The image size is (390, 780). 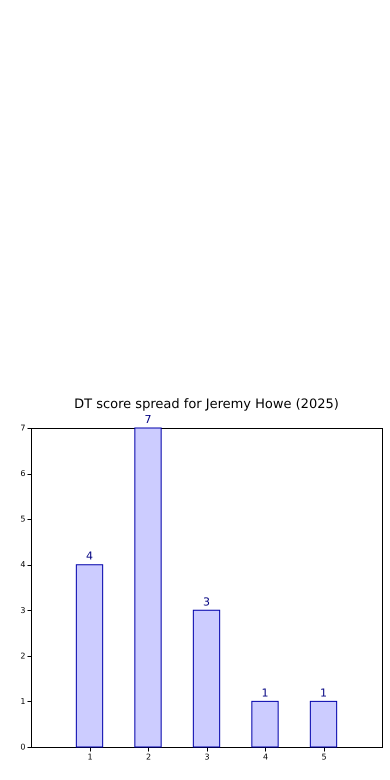 What do you see at coordinates (89, 556) in the screenshot?
I see `data-label: 4` at bounding box center [89, 556].